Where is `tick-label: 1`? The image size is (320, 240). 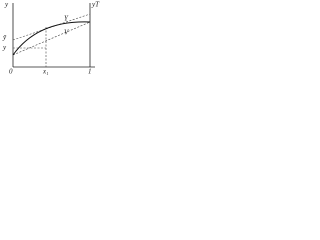
tick-label: 1 is located at coordinates (90, 72).